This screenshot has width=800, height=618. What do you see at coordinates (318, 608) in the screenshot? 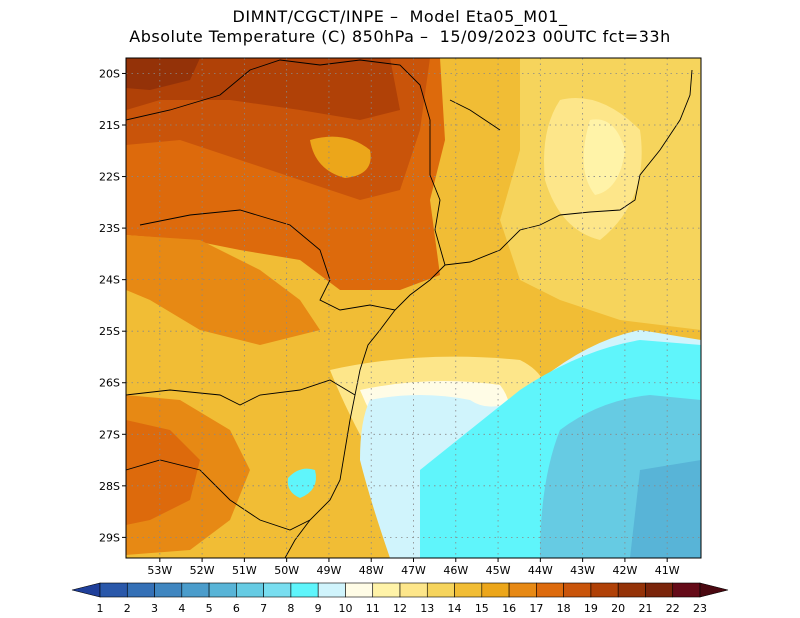
I see `colorbar-label: 9` at bounding box center [318, 608].